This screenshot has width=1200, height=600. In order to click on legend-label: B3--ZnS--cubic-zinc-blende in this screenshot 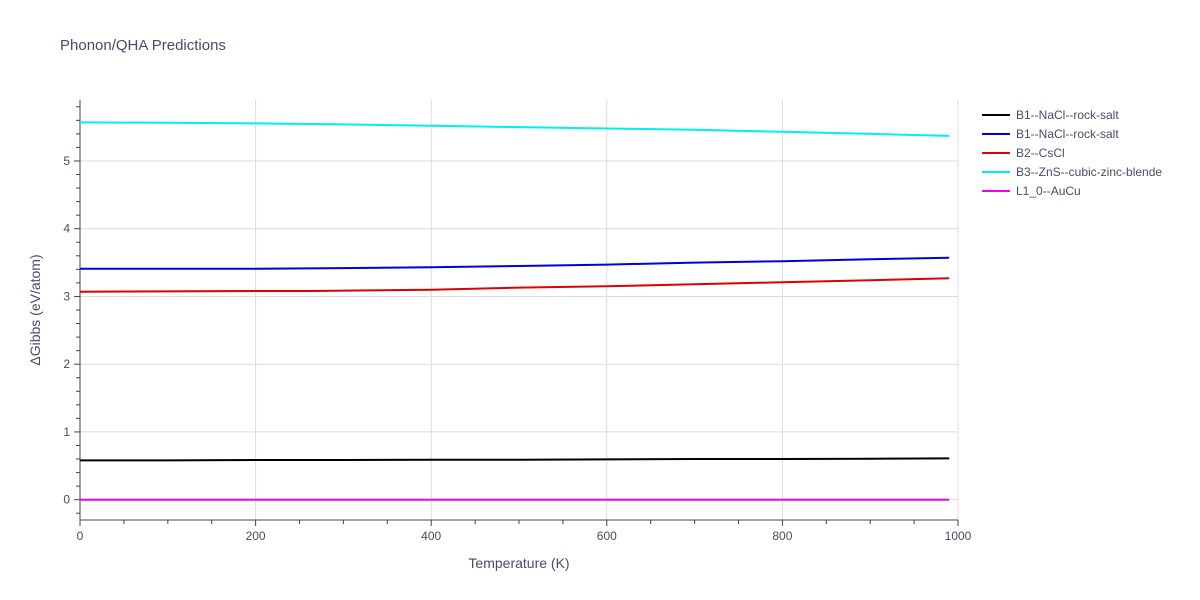, I will do `click(1089, 172)`.